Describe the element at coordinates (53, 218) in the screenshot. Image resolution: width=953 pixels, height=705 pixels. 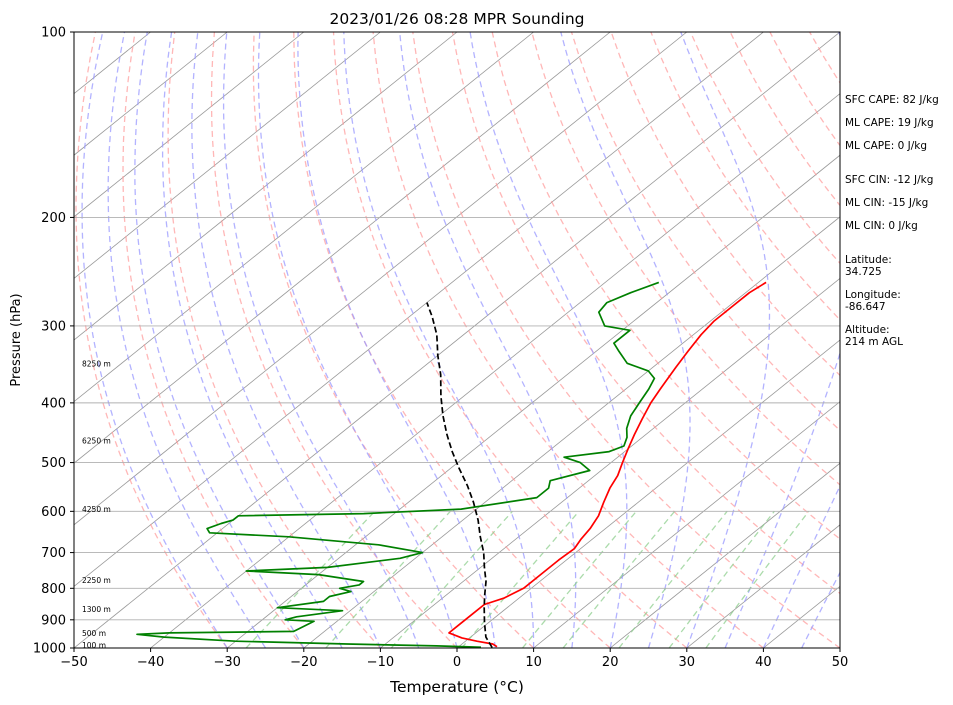
I see `y-tick-label: 200` at that location.